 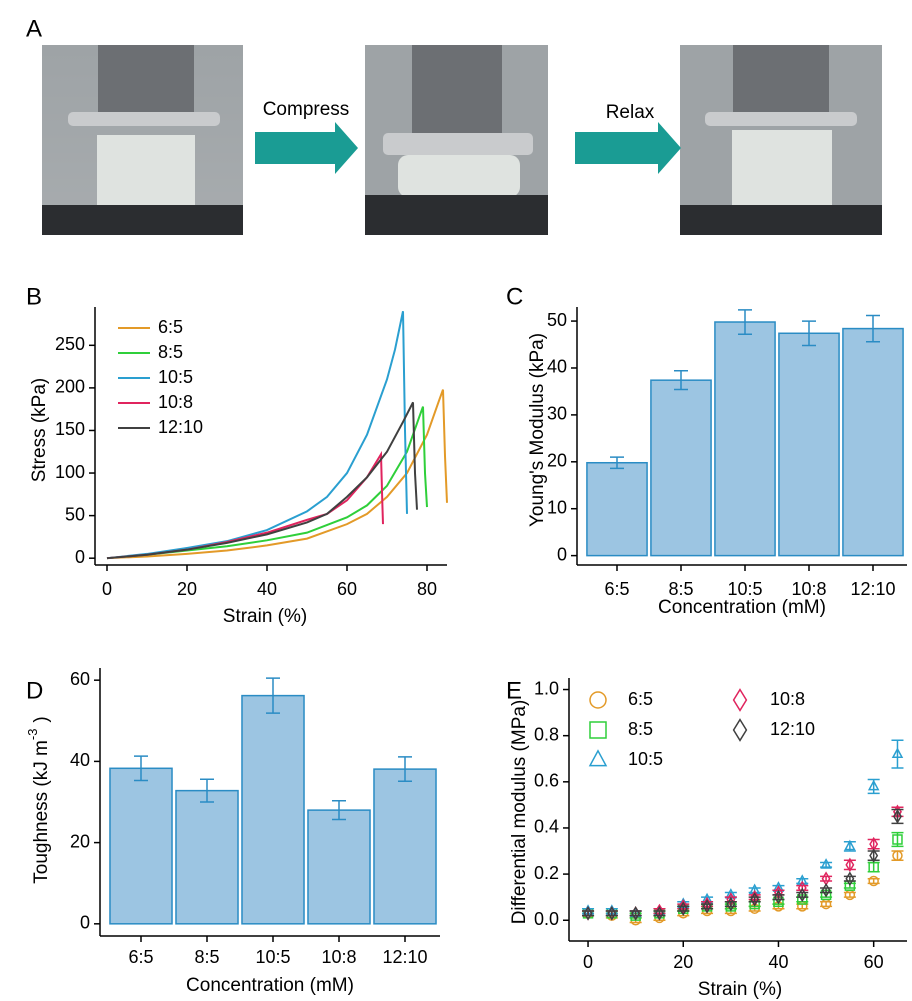 What do you see at coordinates (265, 616) in the screenshot?
I see `x-axis-title: Strain (%)` at bounding box center [265, 616].